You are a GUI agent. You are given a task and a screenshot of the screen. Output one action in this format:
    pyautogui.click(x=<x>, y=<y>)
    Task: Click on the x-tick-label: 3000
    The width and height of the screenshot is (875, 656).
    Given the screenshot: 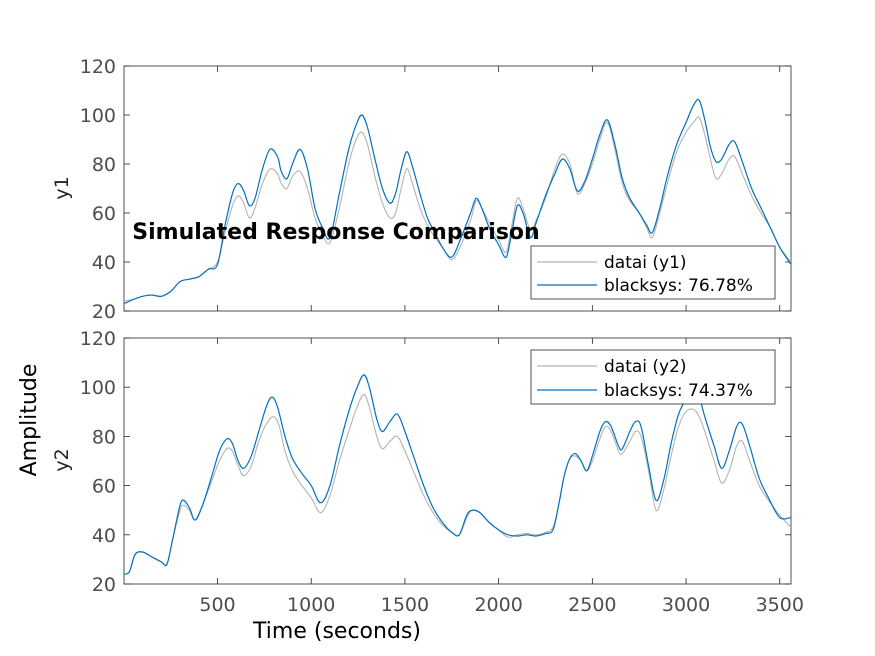 What is the action you would take?
    pyautogui.click(x=686, y=605)
    